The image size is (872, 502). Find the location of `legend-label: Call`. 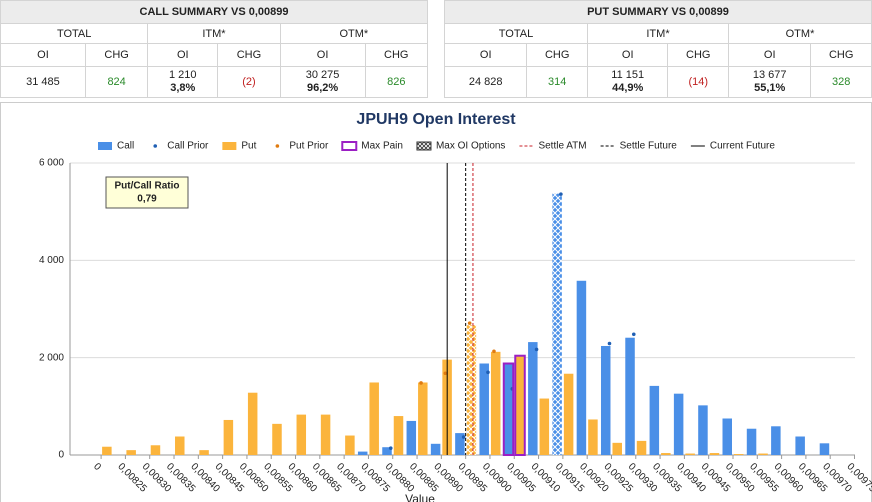

legend-label: Call is located at coordinates (125, 146).